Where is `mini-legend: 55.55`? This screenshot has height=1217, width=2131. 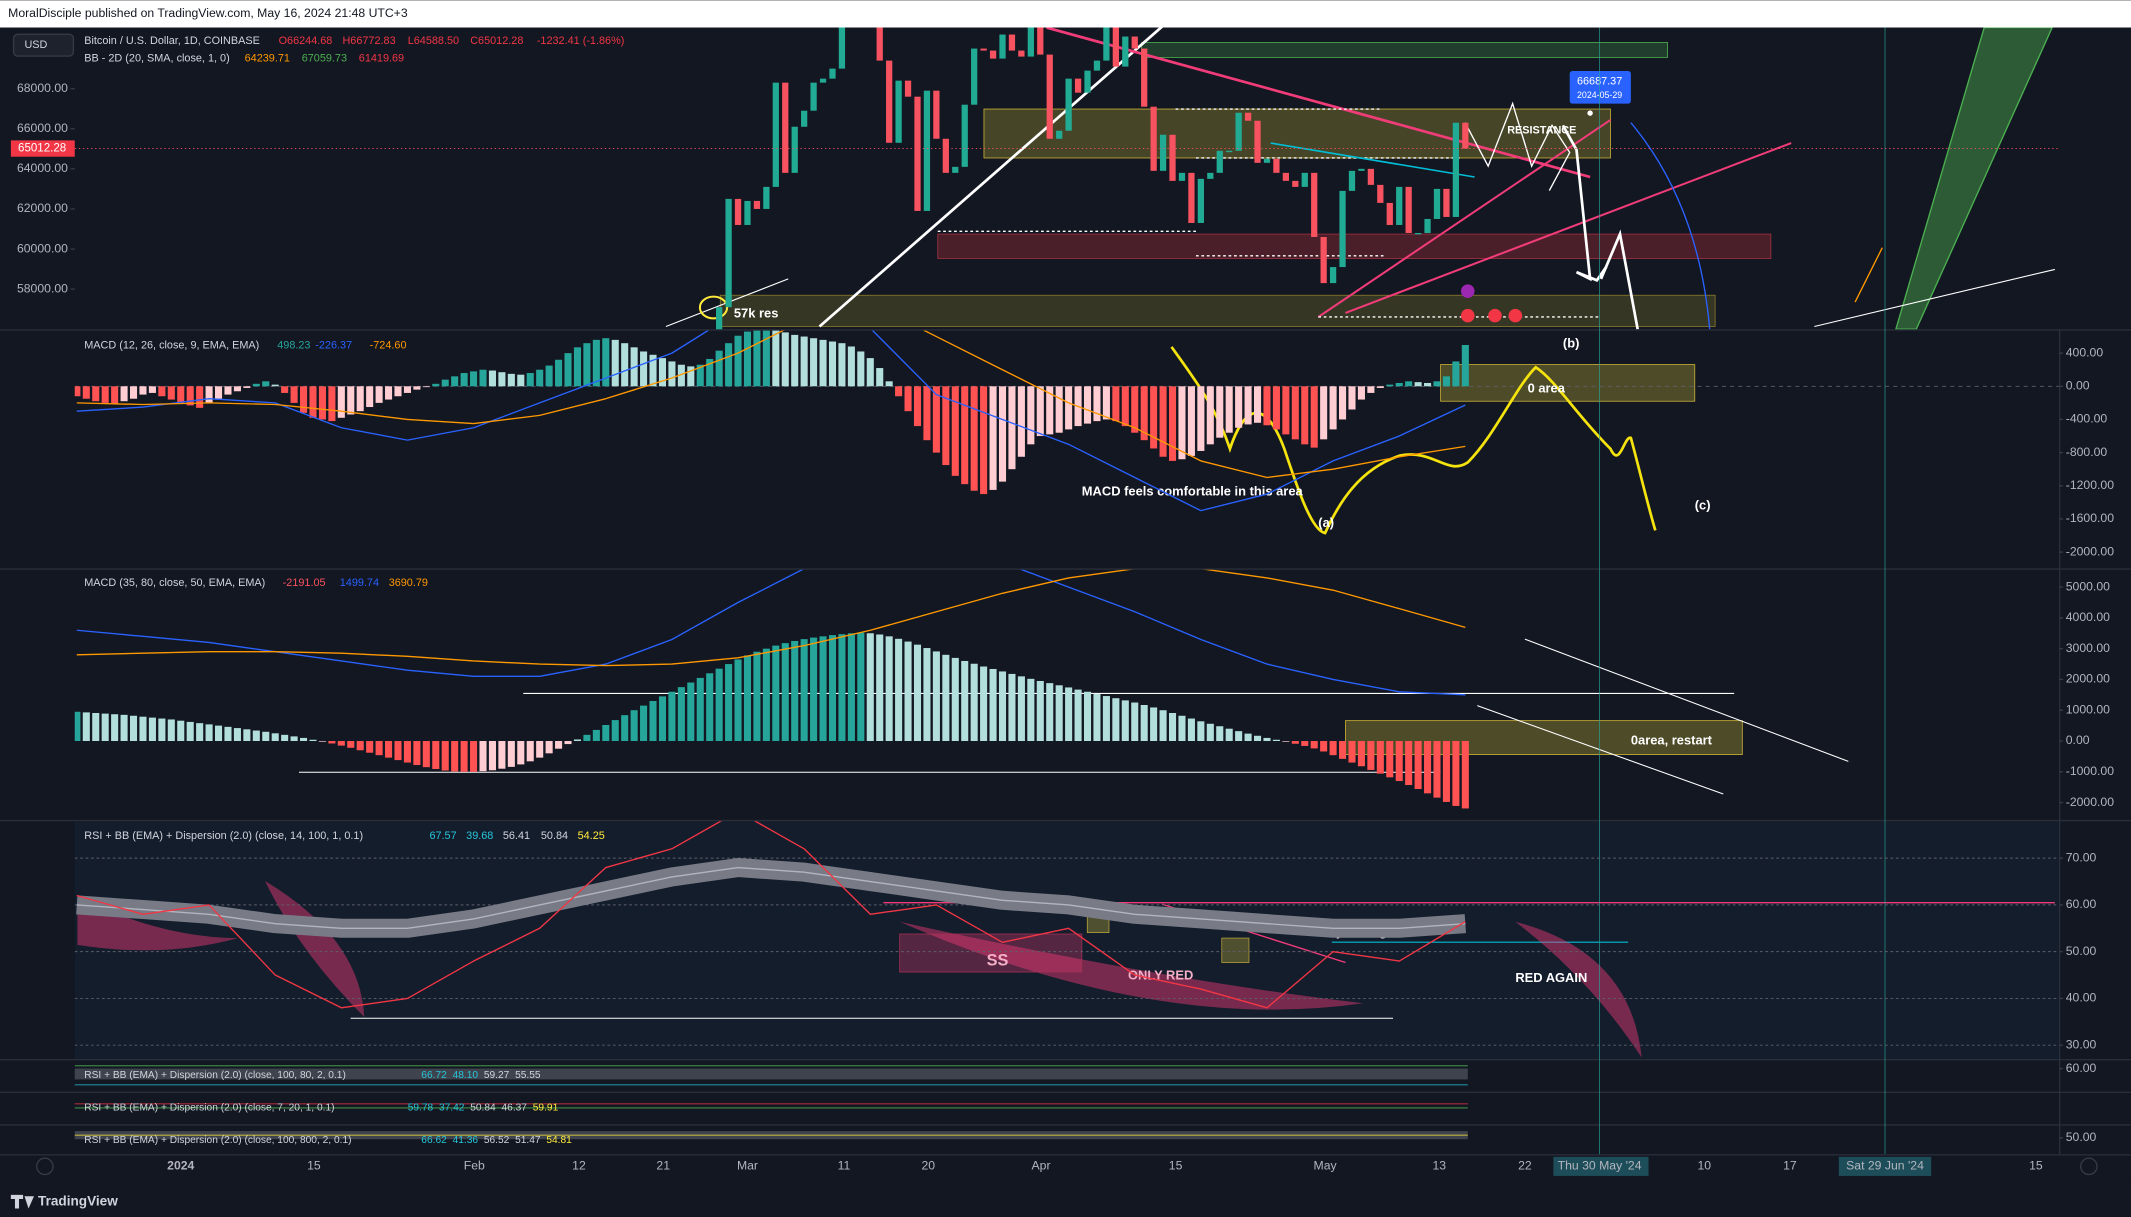 mini-legend: 55.55 is located at coordinates (528, 1075).